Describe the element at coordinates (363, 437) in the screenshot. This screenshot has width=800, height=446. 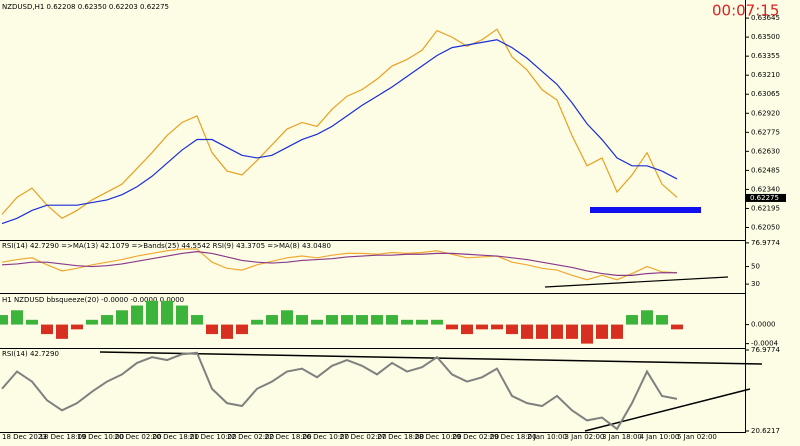
I see `x-tick-label: 27 Dec 02:00` at that location.